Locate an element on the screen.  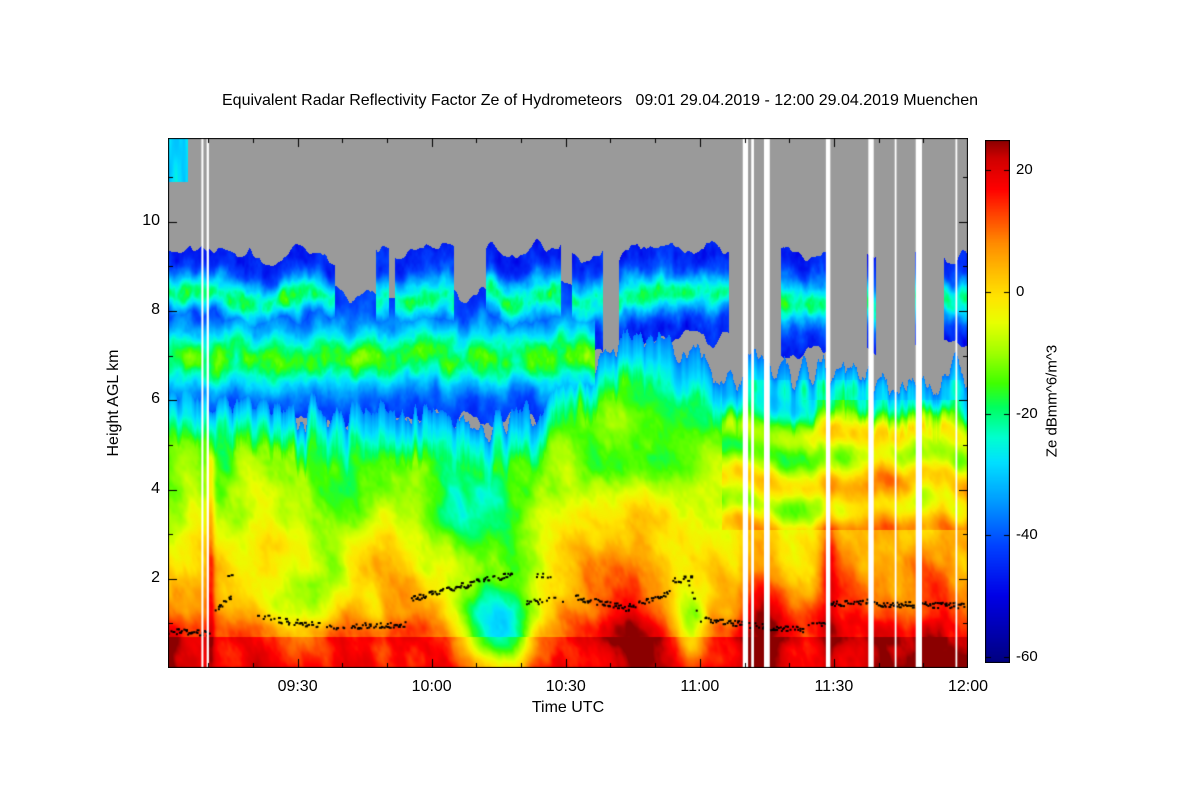
colorbar-tick-label: 20 is located at coordinates (1024, 170).